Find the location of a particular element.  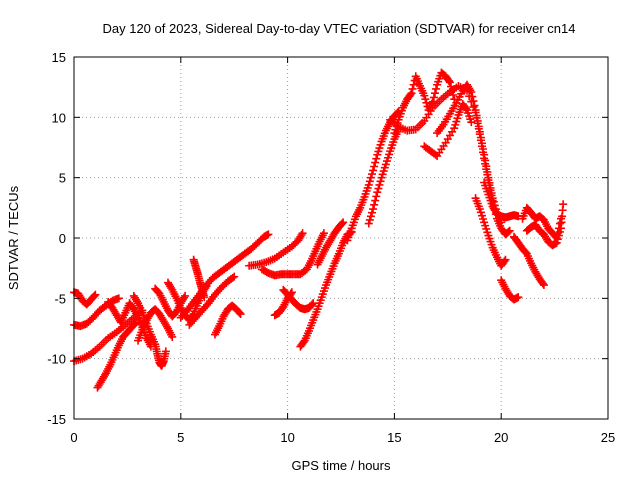

x-tick-label: 5 is located at coordinates (180, 437).